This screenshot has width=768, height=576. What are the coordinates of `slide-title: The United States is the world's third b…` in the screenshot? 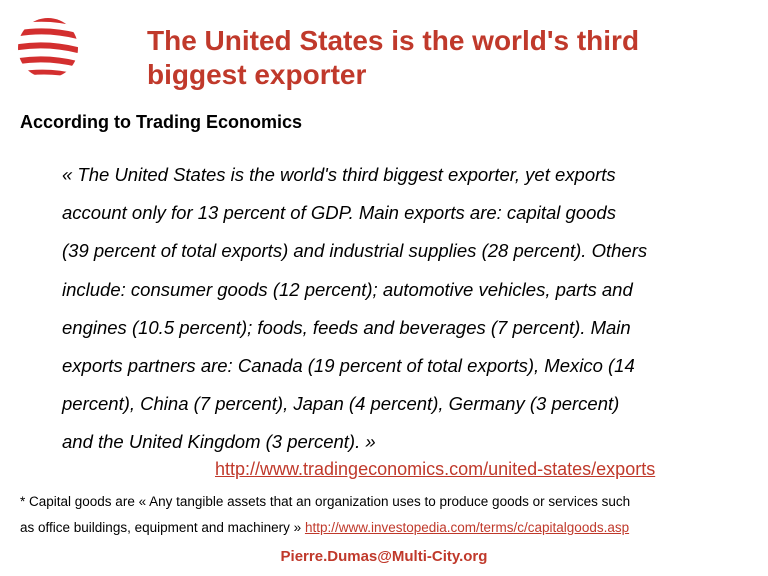 It's located at (447, 58).